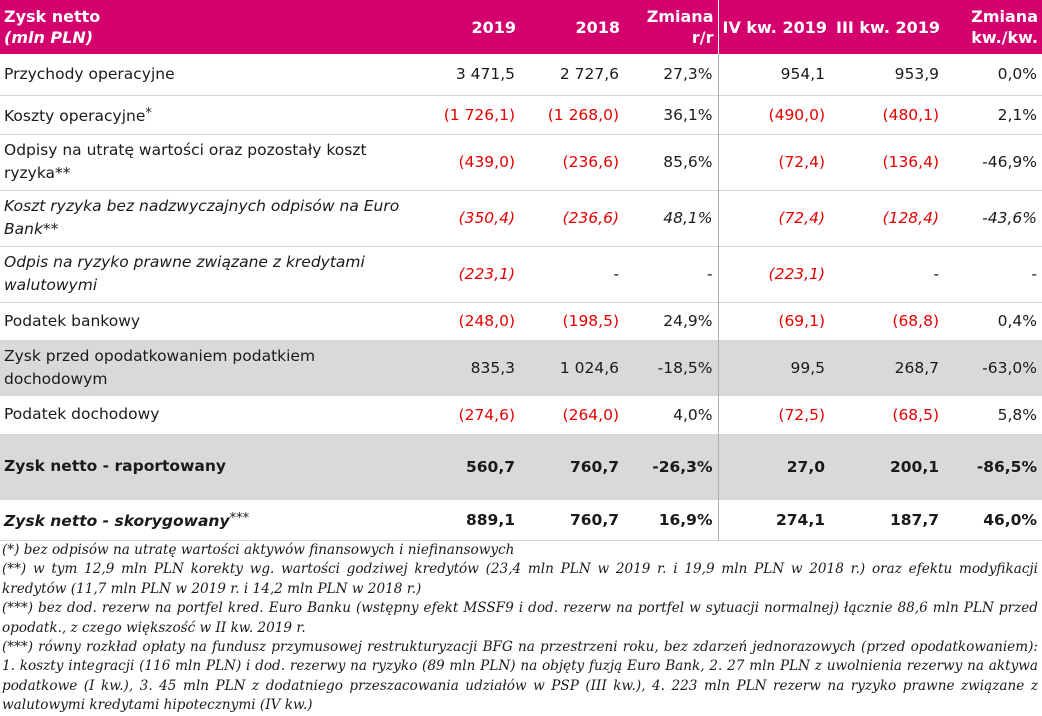 The height and width of the screenshot is (716, 1042). What do you see at coordinates (75, 115) in the screenshot?
I see `row-label-text: Koszty operacyjne` at bounding box center [75, 115].